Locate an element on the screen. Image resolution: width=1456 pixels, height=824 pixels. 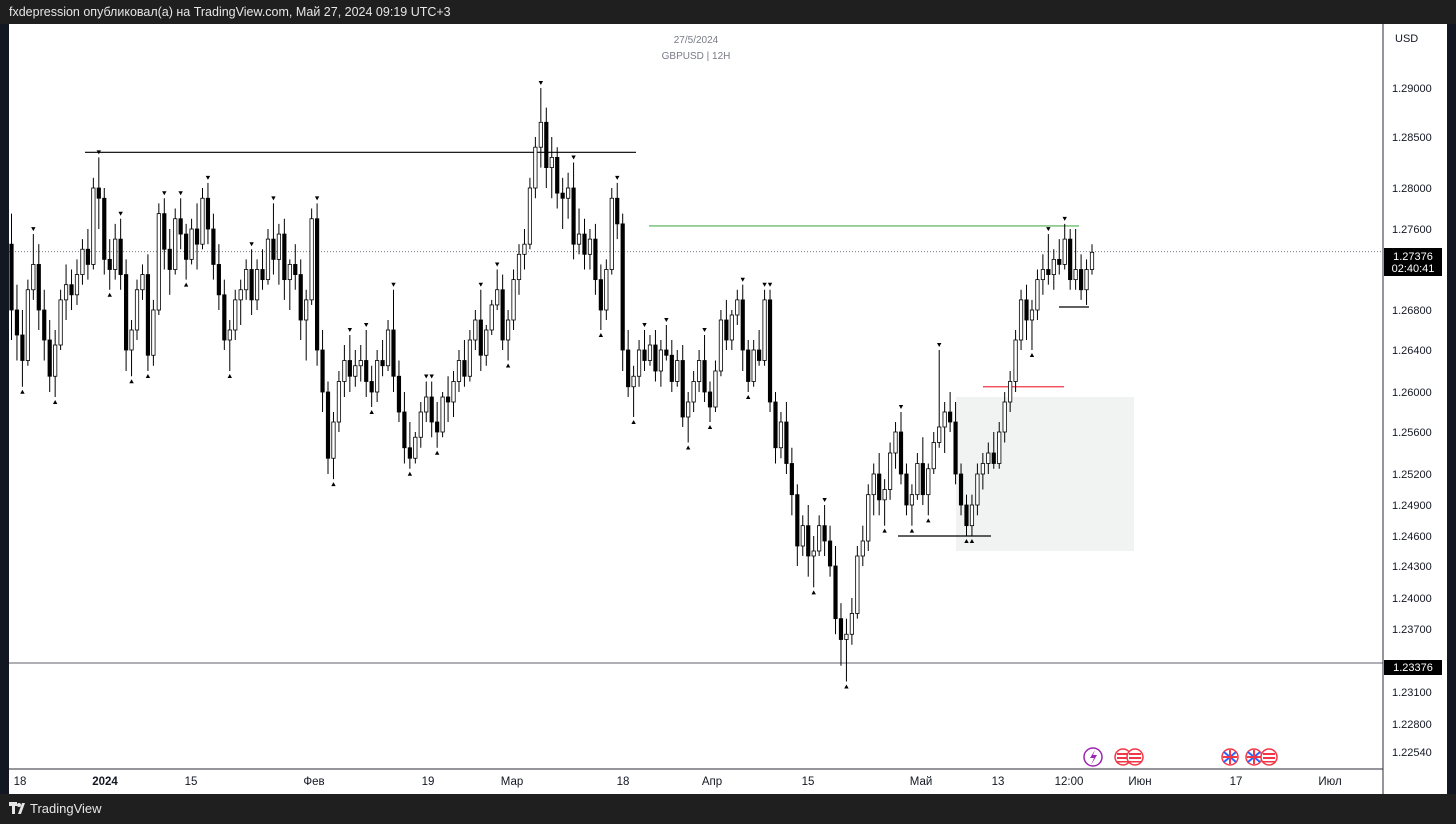
y-tick-label: 1.24000 is located at coordinates (1412, 599).